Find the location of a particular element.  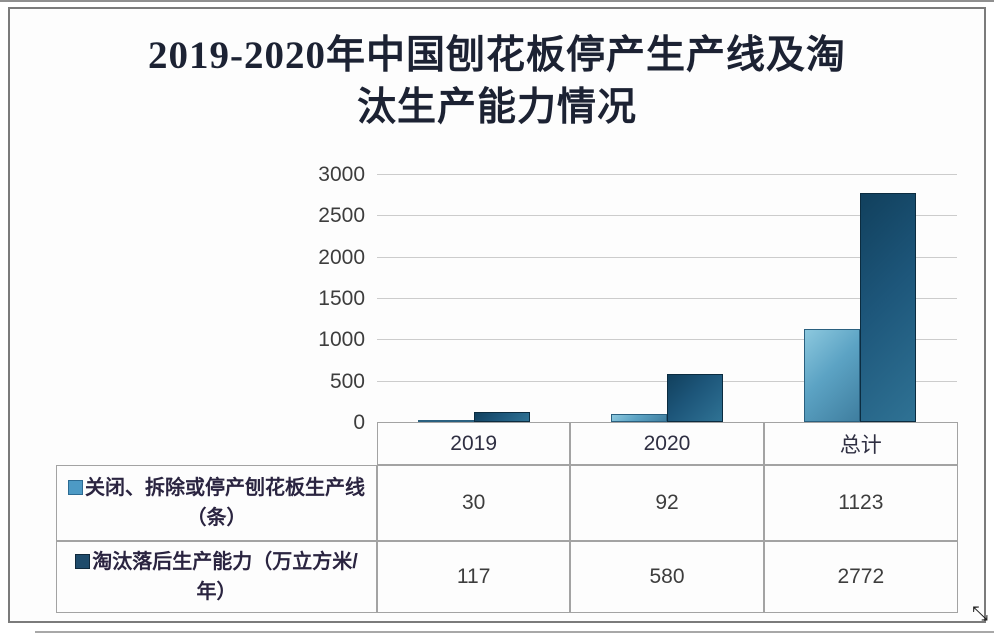

value-cell-series1-2019: 30 is located at coordinates (474, 503).